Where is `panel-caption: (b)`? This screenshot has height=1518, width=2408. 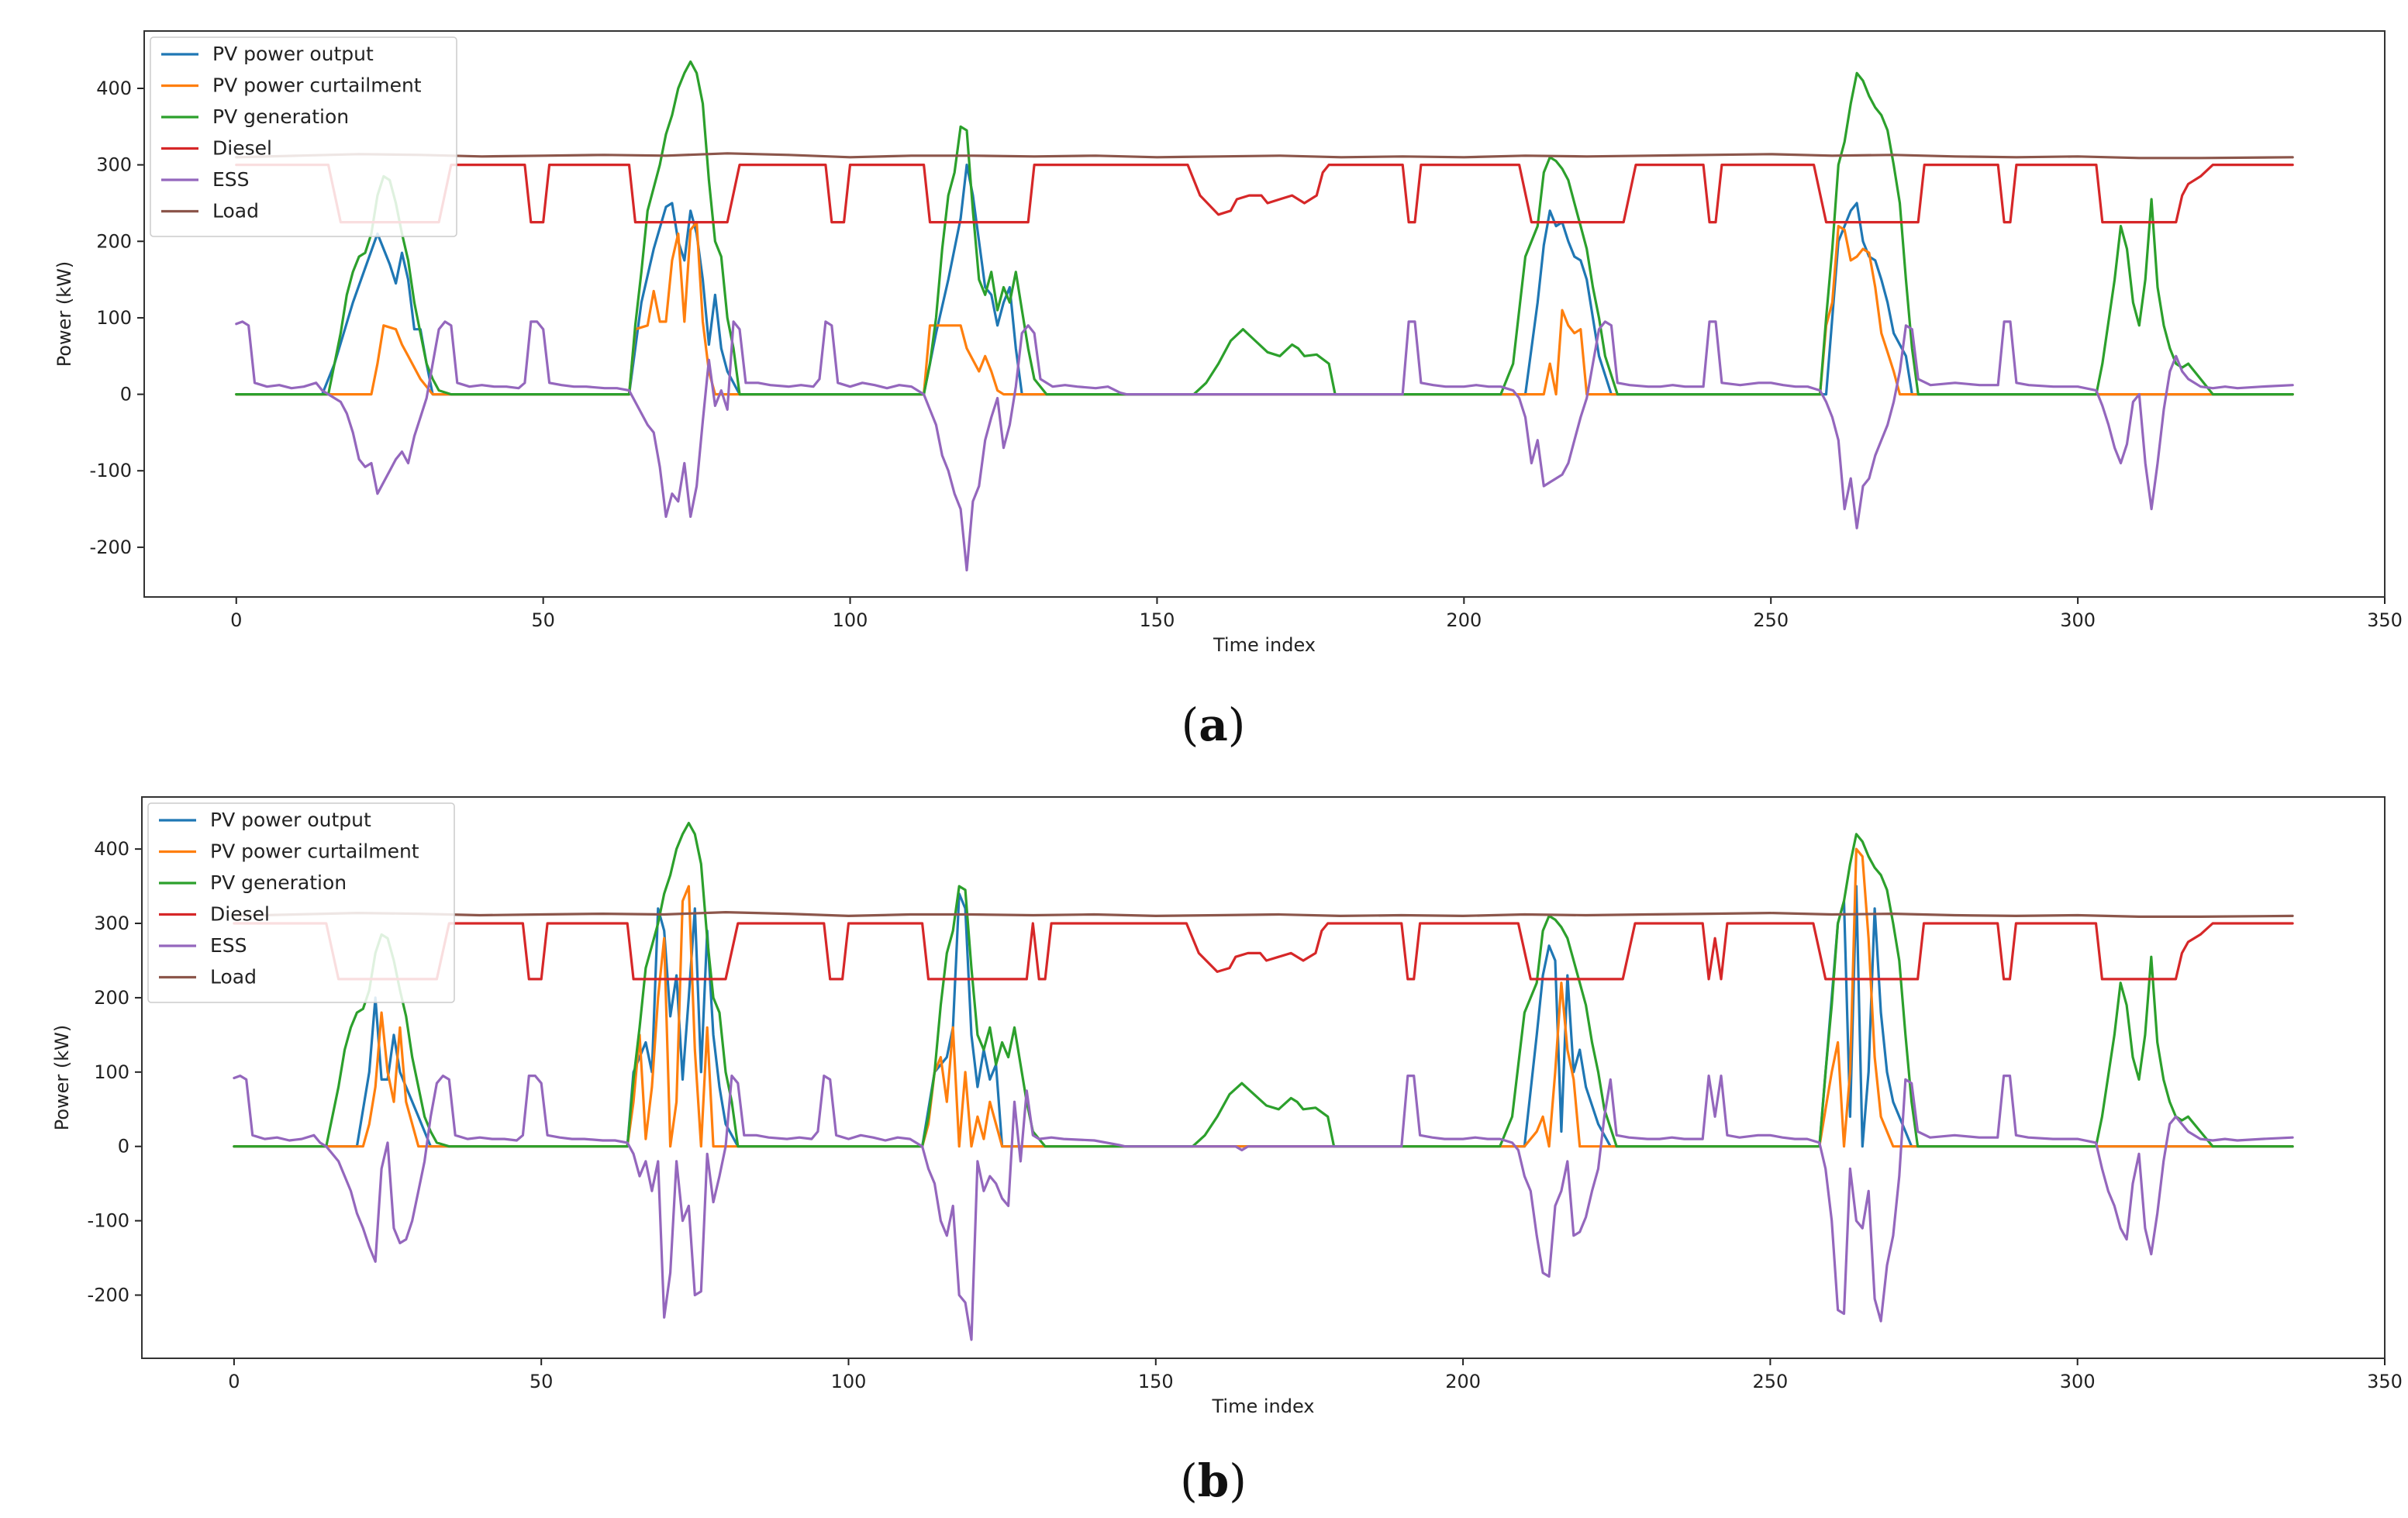
panel-caption: (b) is located at coordinates (1213, 1480).